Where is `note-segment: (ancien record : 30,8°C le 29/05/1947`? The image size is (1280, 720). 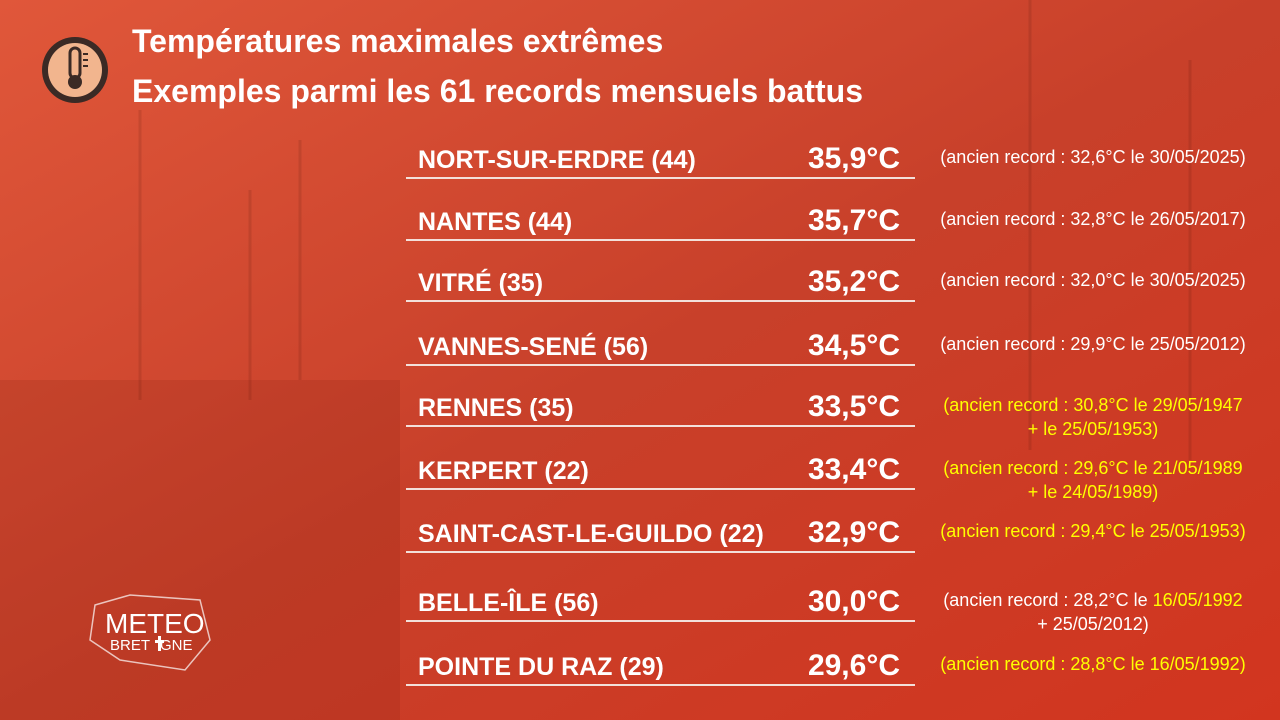
note-segment: (ancien record : 30,8°C le 29/05/1947 is located at coordinates (1092, 405).